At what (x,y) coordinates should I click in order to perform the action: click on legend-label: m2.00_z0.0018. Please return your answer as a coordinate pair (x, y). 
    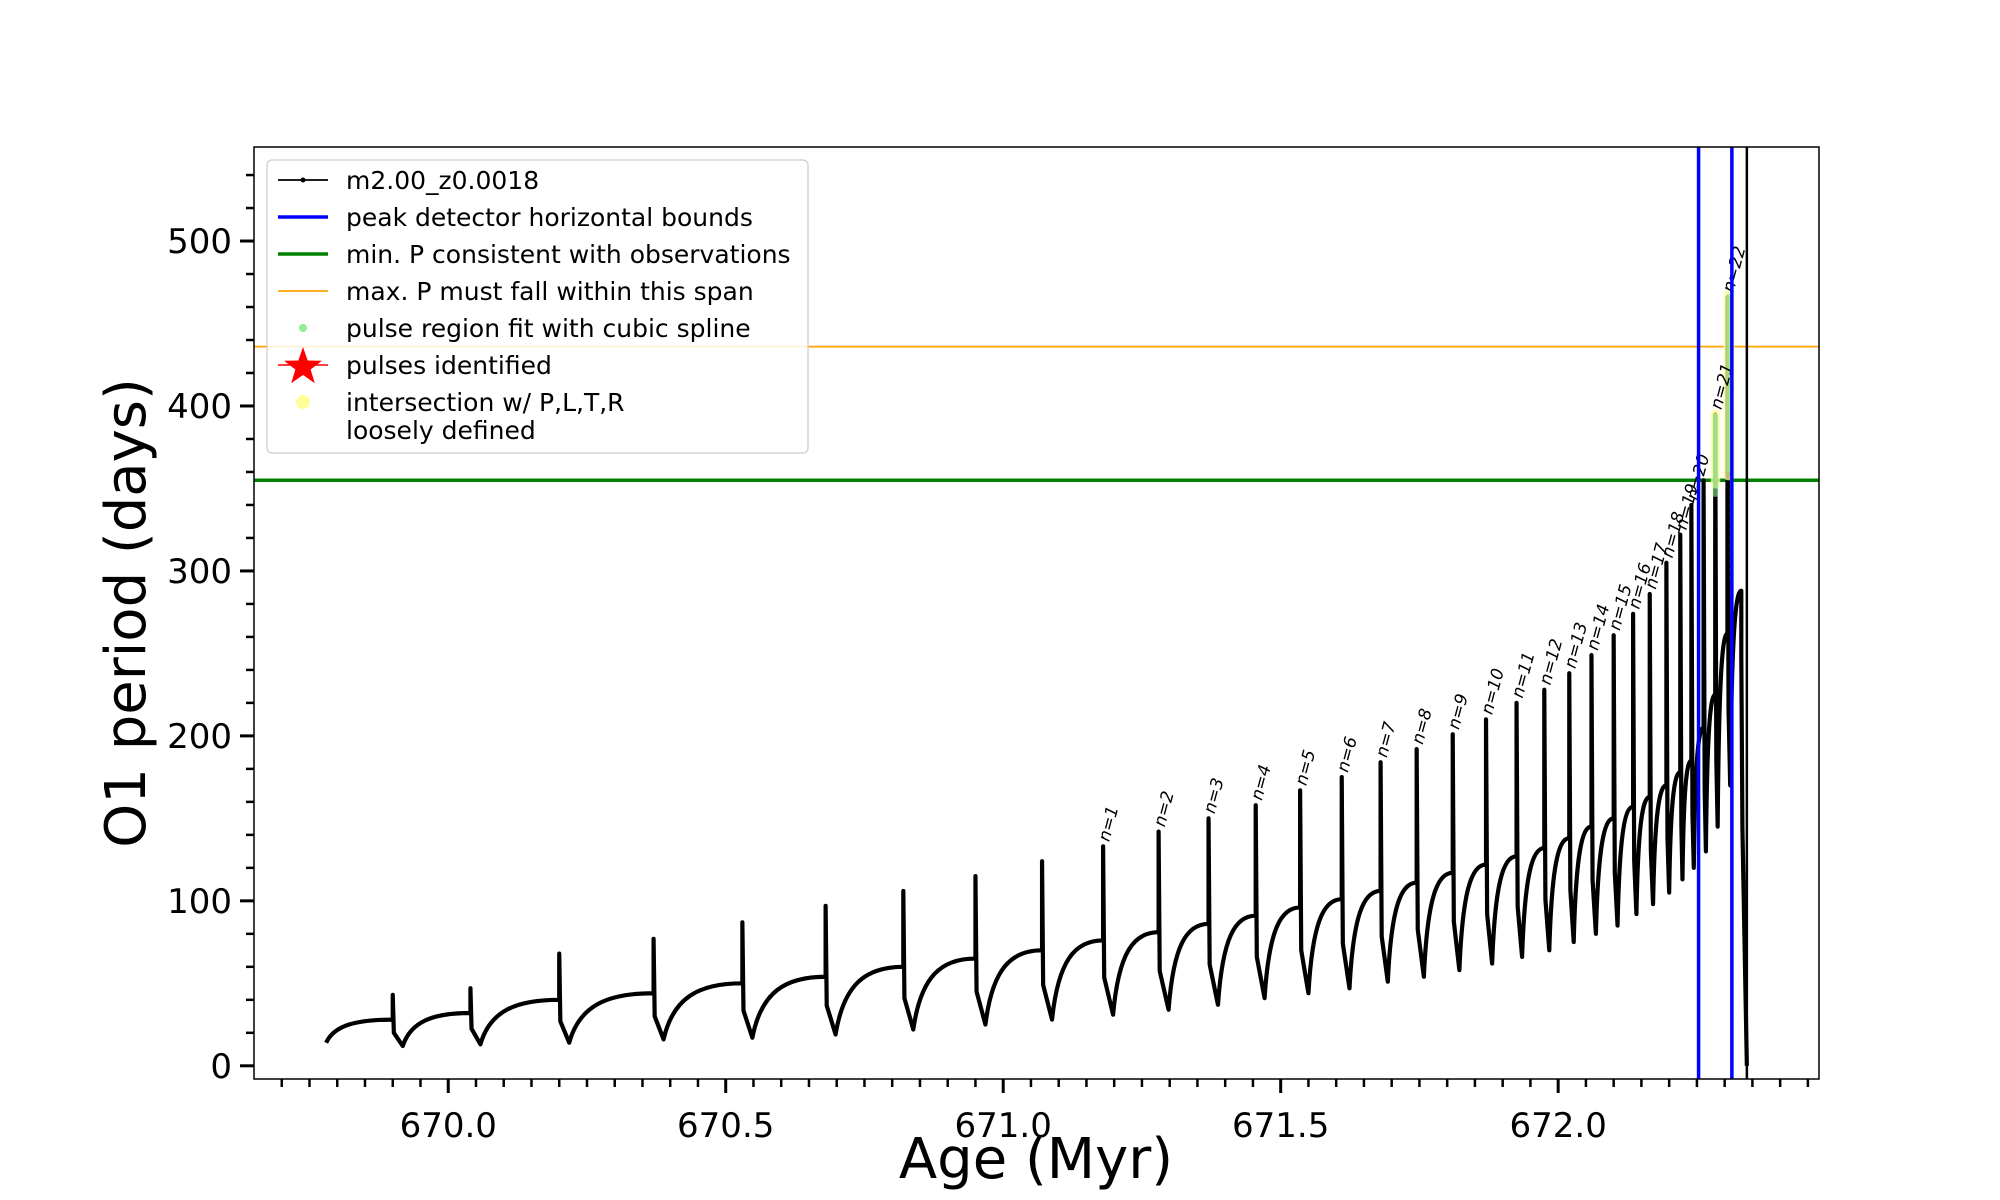
    Looking at the image, I should click on (442, 180).